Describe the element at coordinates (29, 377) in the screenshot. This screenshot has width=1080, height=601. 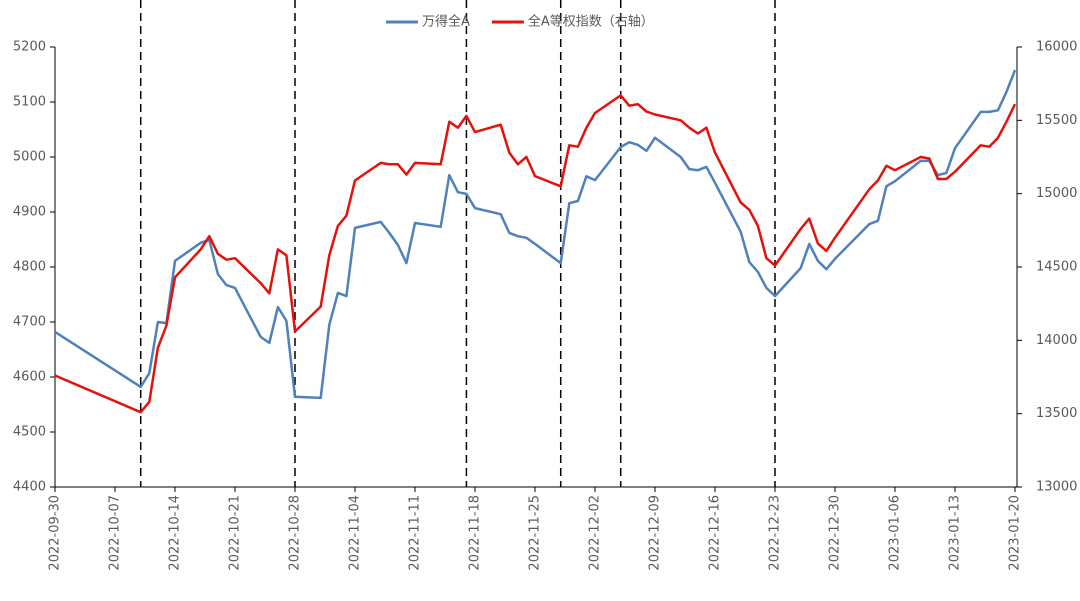
I see `y-tick-label: 4600` at that location.